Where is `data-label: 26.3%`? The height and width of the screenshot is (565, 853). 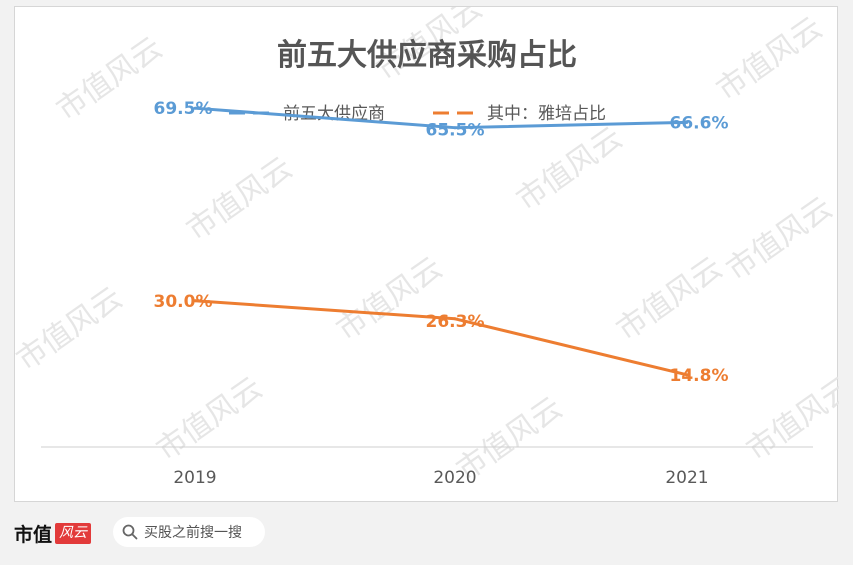
data-label: 26.3% is located at coordinates (455, 322).